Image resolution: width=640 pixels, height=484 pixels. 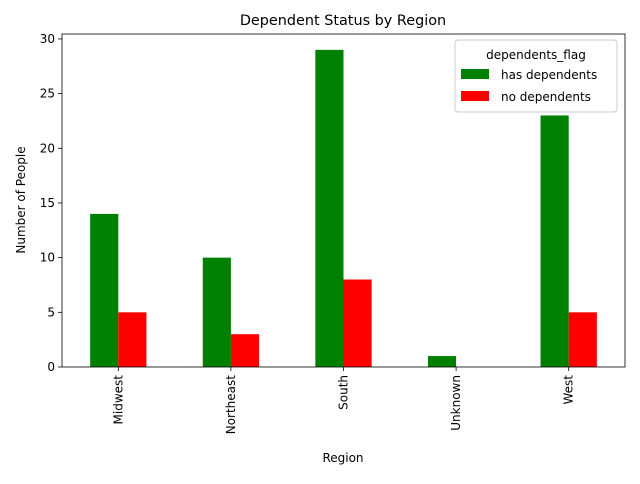 What do you see at coordinates (456, 403) in the screenshot?
I see `x-tick-label-unknown: Unknown` at bounding box center [456, 403].